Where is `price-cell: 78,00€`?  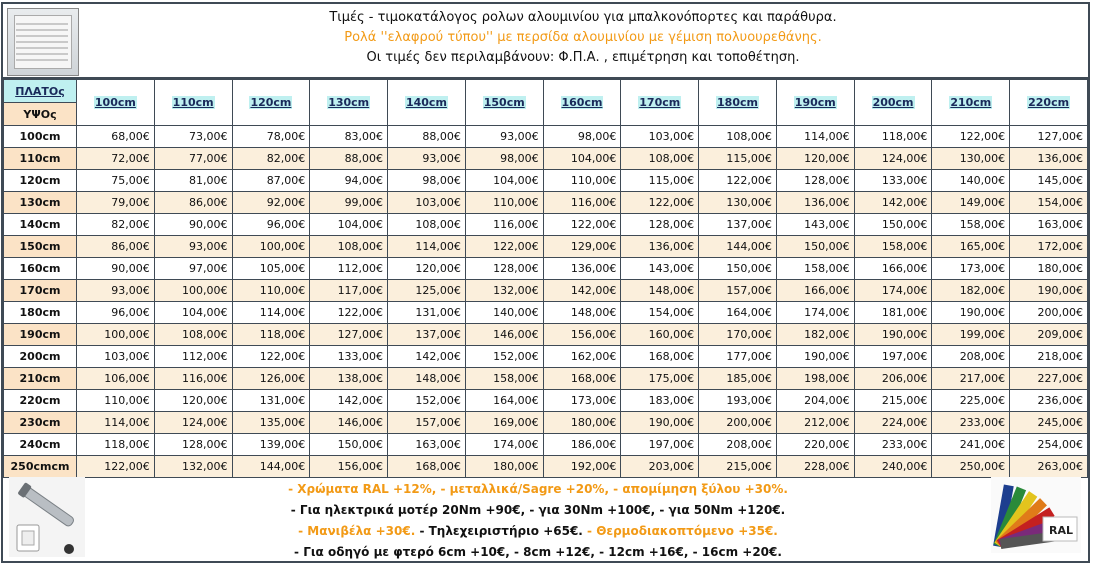 price-cell: 78,00€ is located at coordinates (271, 136).